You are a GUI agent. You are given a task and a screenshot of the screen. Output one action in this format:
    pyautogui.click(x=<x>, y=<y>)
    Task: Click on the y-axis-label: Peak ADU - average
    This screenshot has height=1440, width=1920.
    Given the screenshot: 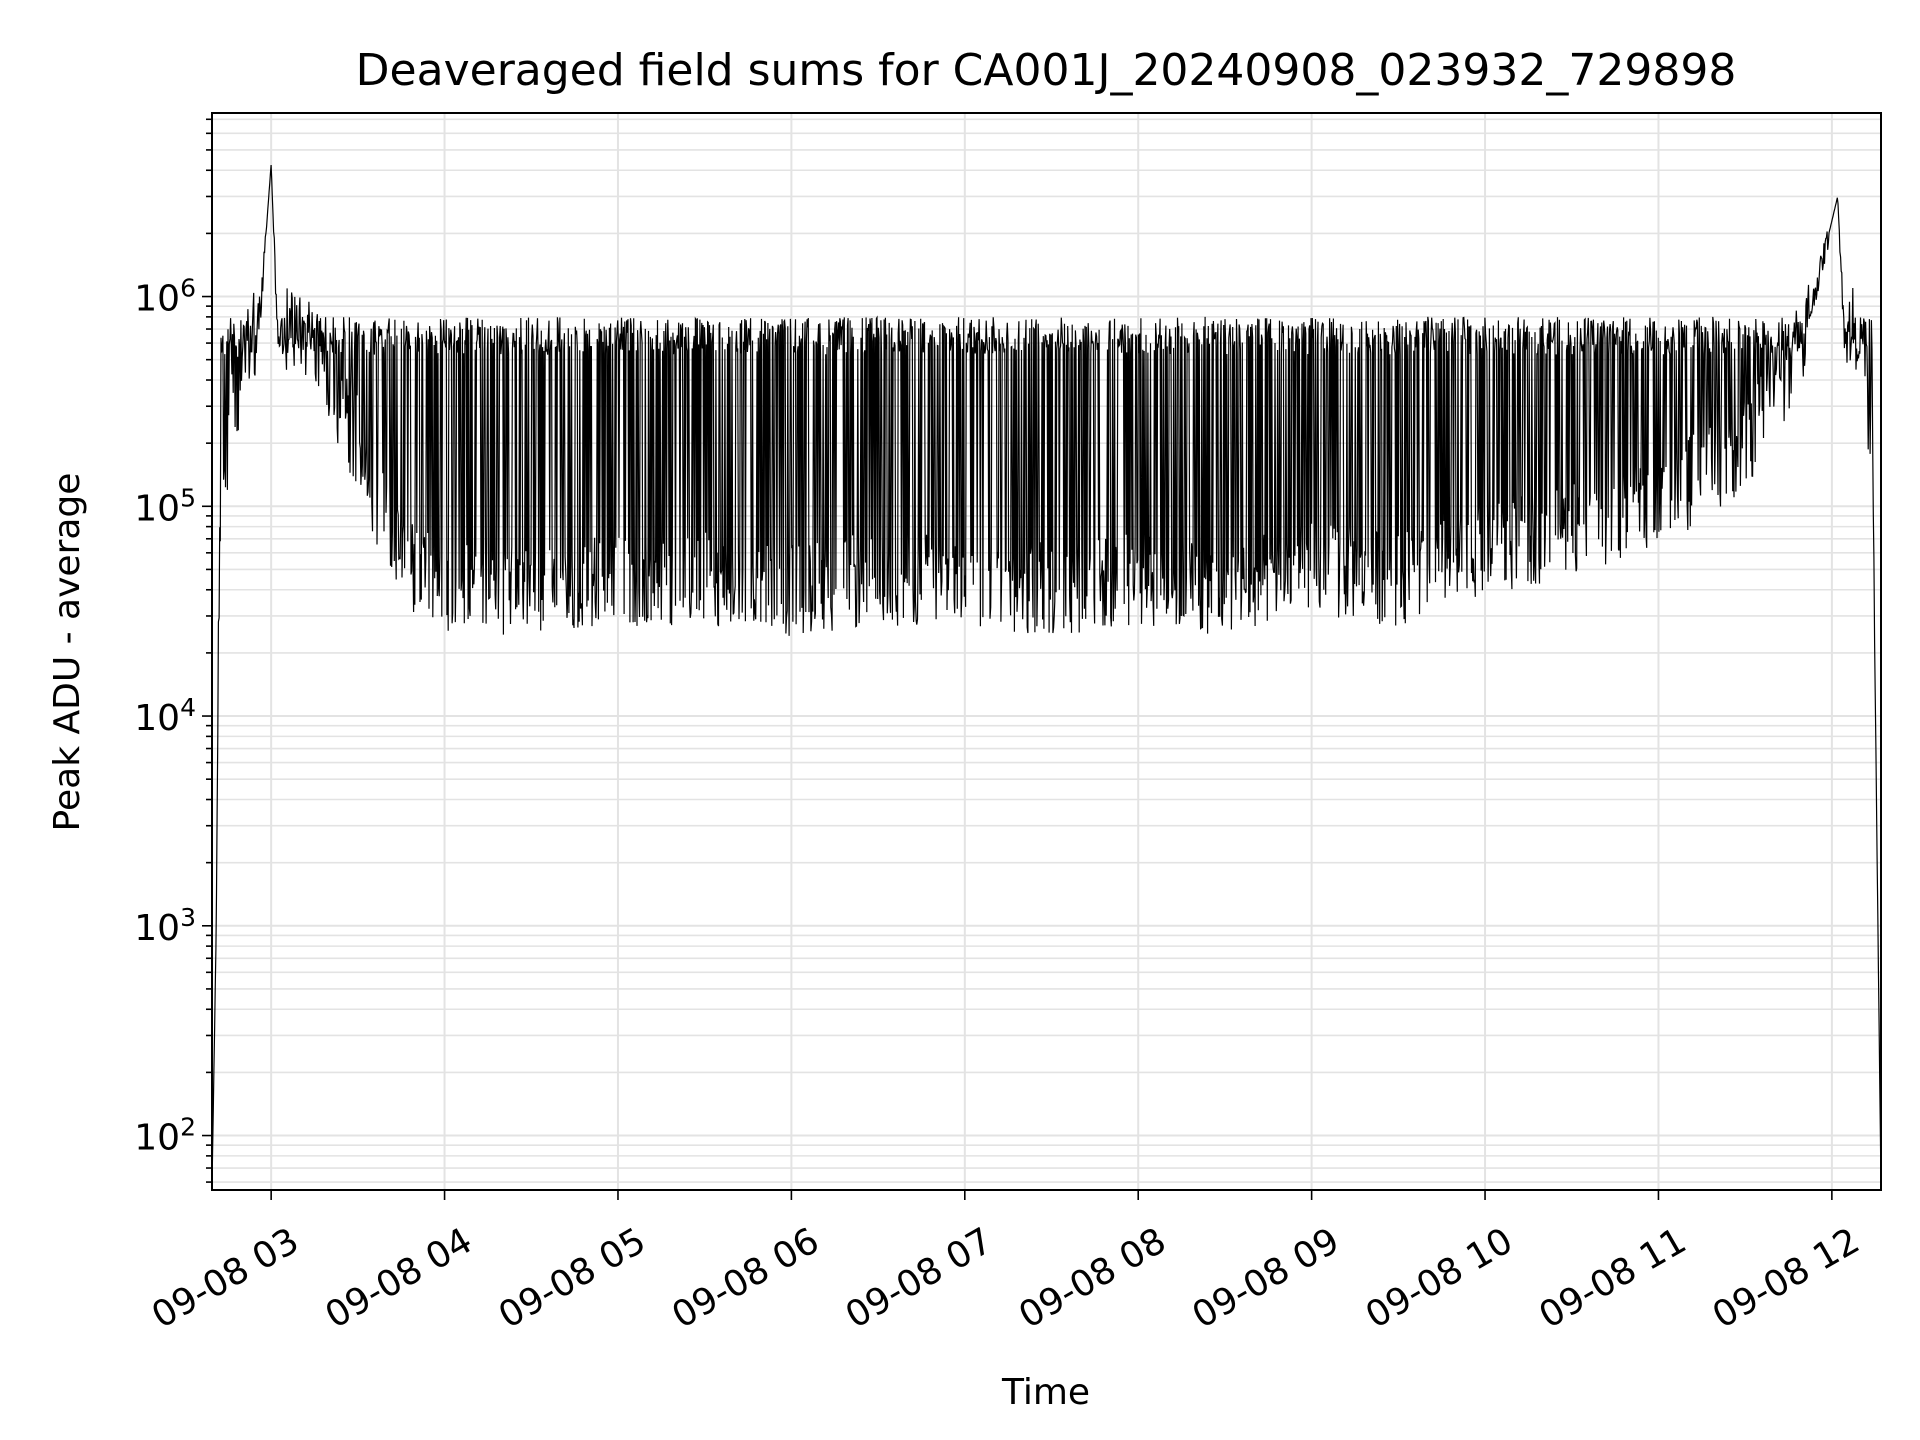 What is the action you would take?
    pyautogui.click(x=67, y=652)
    